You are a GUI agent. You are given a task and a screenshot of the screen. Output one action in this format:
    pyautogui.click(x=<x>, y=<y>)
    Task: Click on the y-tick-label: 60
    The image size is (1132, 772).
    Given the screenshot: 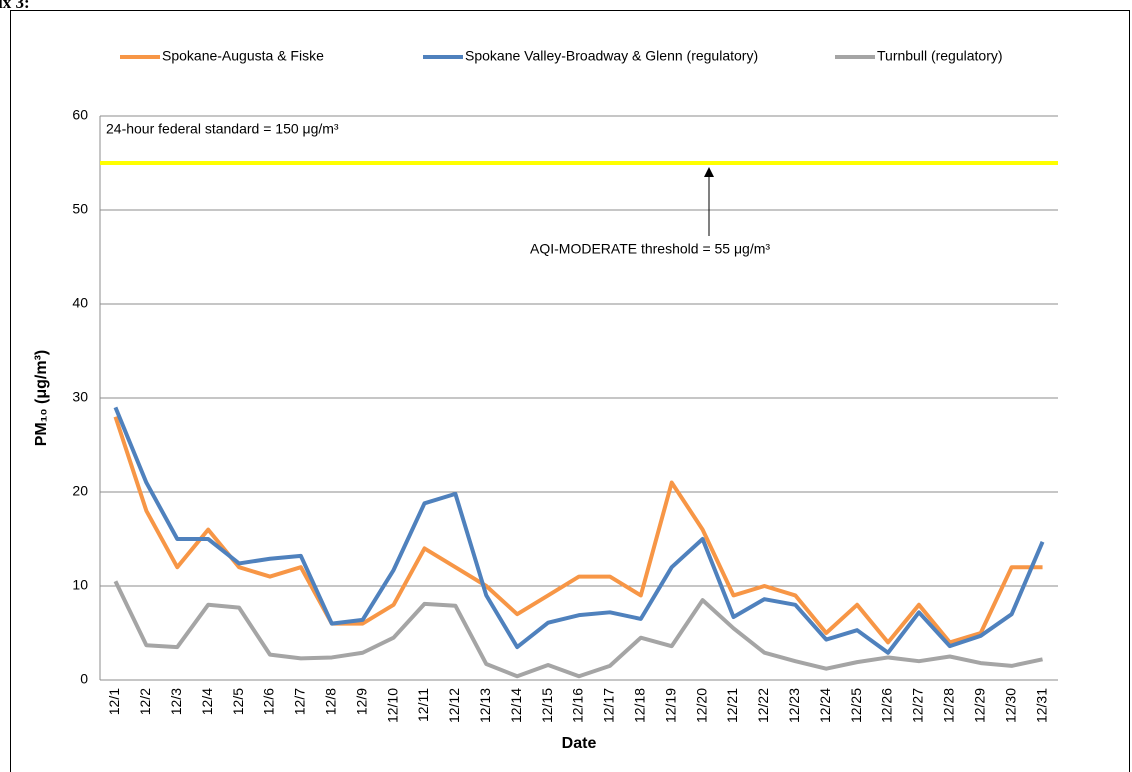 What is the action you would take?
    pyautogui.click(x=80, y=115)
    